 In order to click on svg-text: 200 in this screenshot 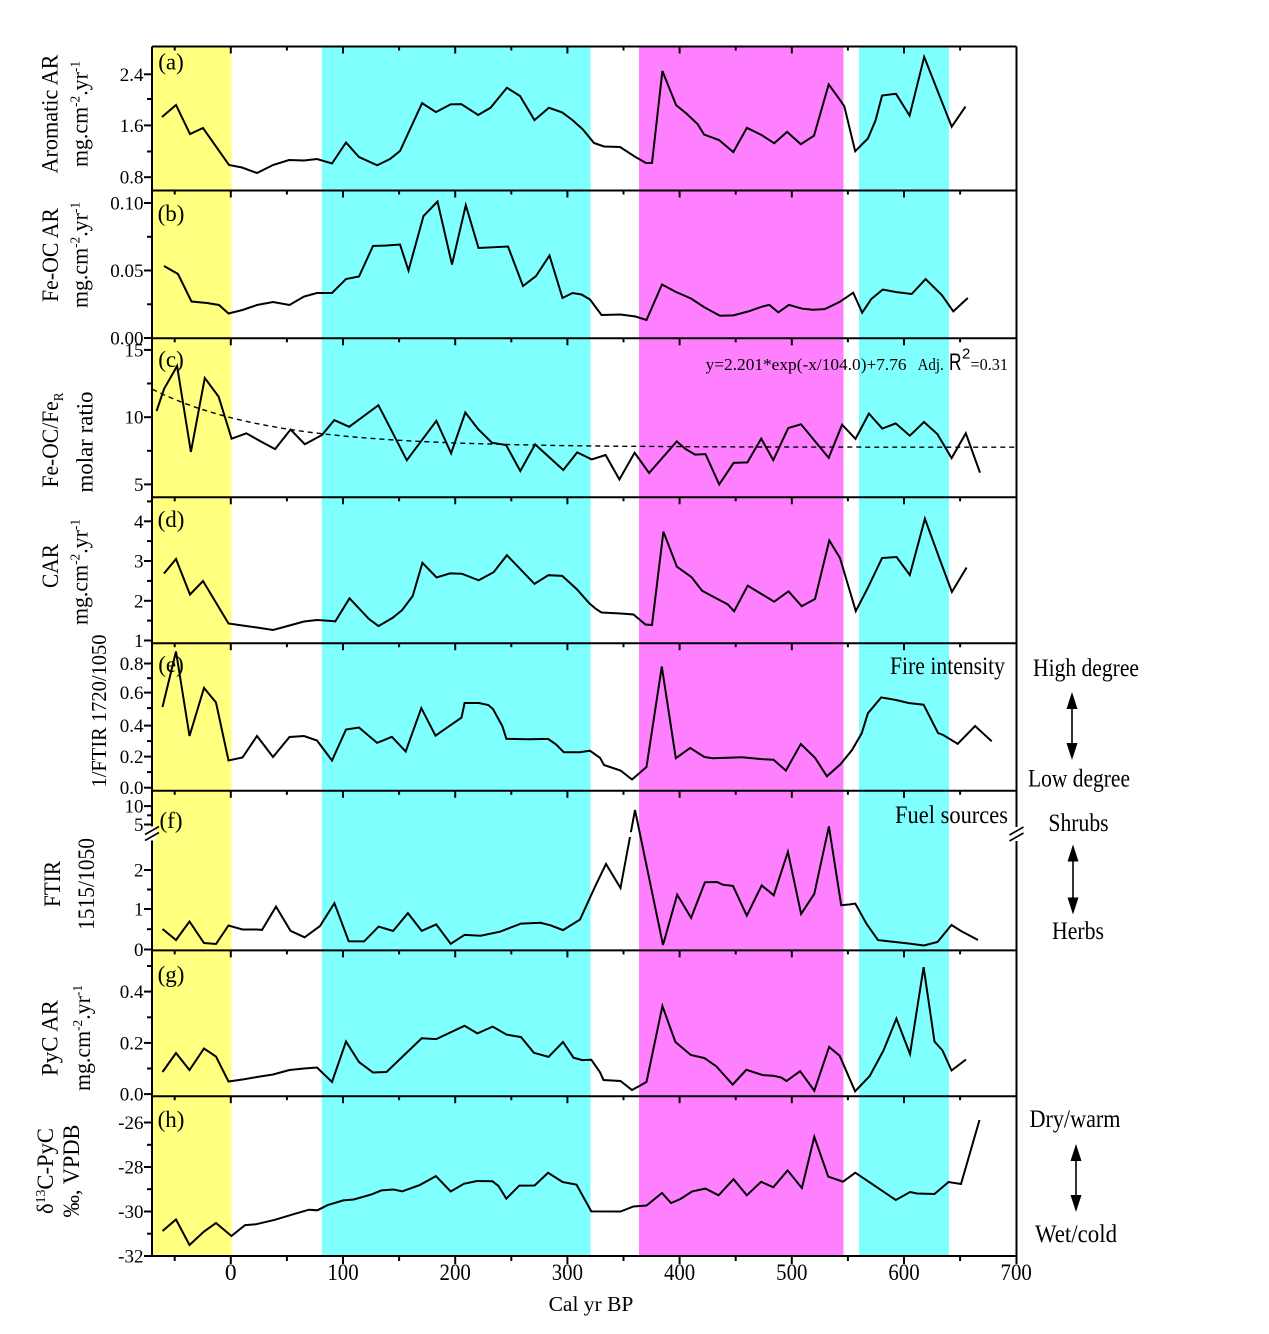, I will do `click(455, 1273)`.